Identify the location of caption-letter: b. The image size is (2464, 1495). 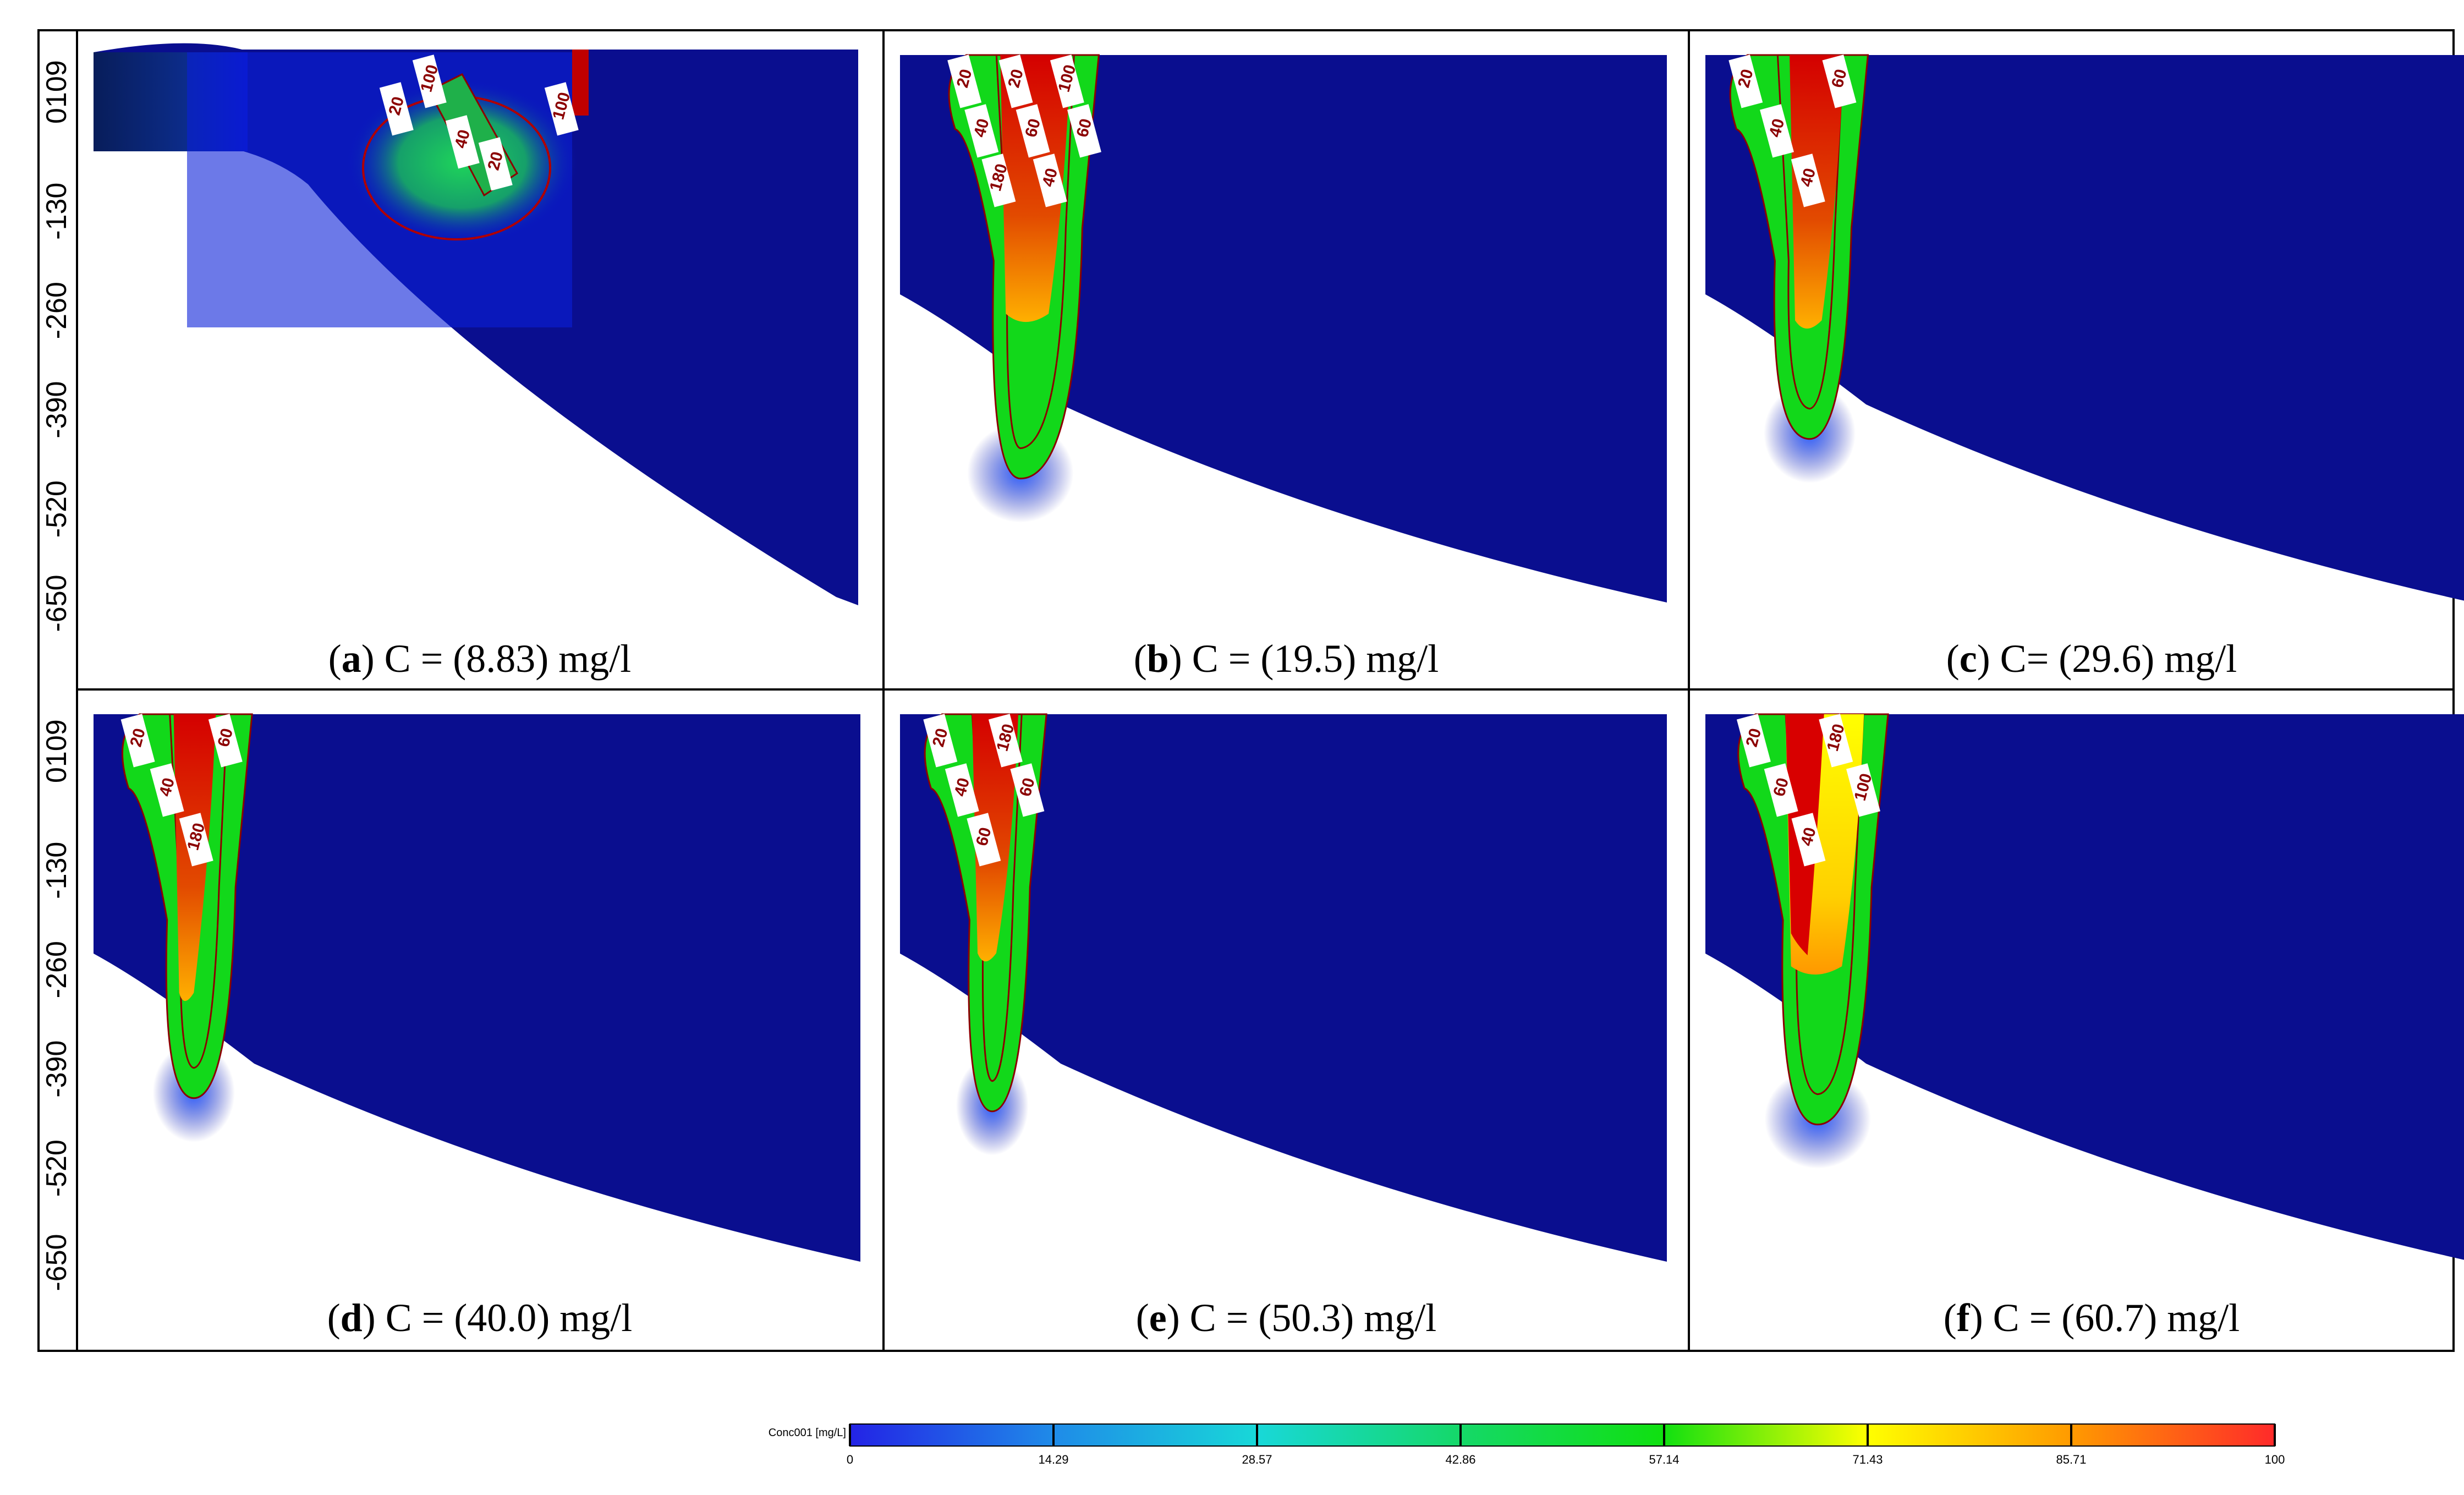
(1158, 659).